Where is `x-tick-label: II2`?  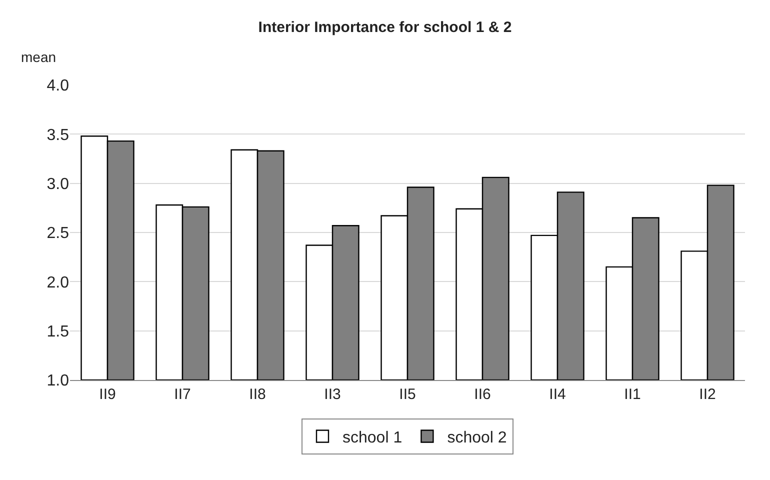
x-tick-label: II2 is located at coordinates (707, 394).